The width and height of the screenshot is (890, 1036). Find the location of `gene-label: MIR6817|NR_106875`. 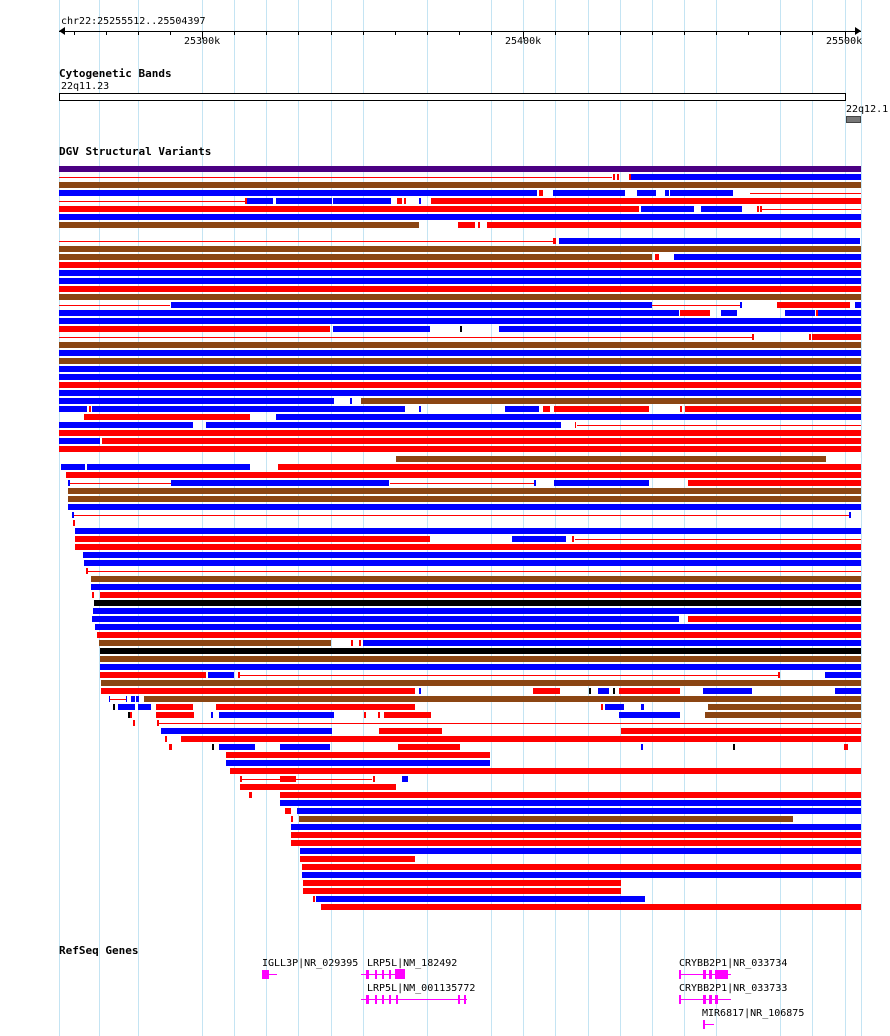

gene-label: MIR6817|NR_106875 is located at coordinates (753, 1013).